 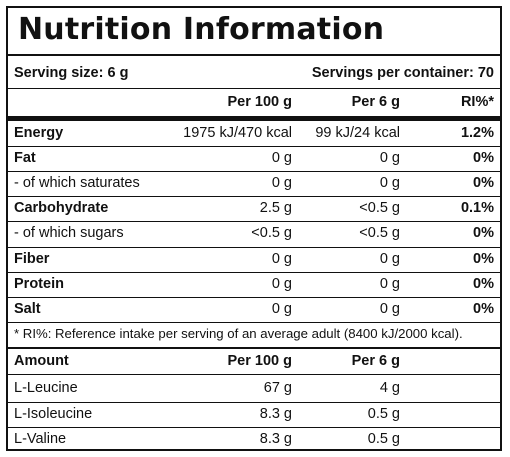 I want to click on title-rule, so click(x=254, y=55).